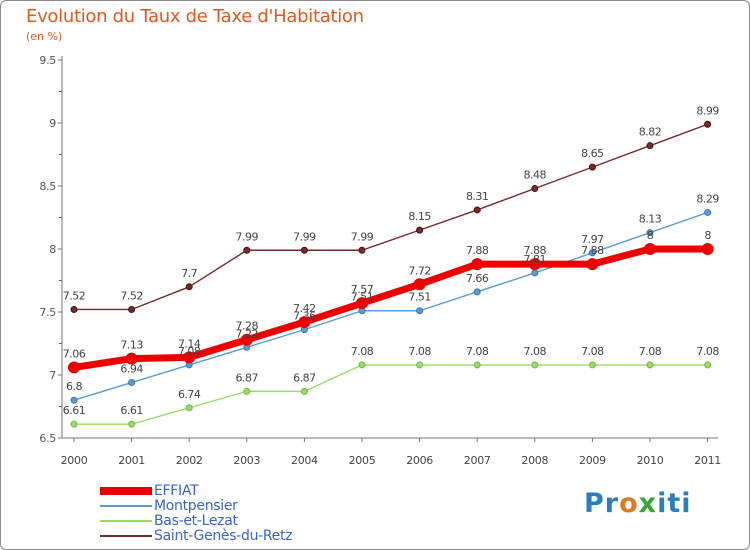 The width and height of the screenshot is (750, 550). What do you see at coordinates (707, 198) in the screenshot?
I see `data-label: 8.29` at bounding box center [707, 198].